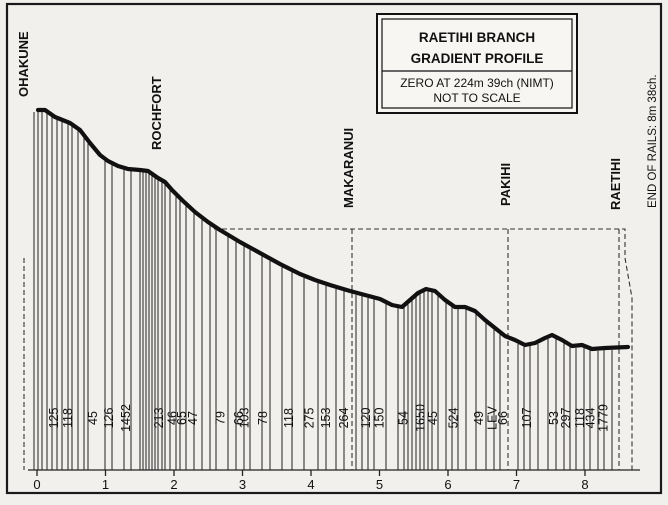 Image resolution: width=668 pixels, height=505 pixels. I want to click on title-box, so click(477, 63).